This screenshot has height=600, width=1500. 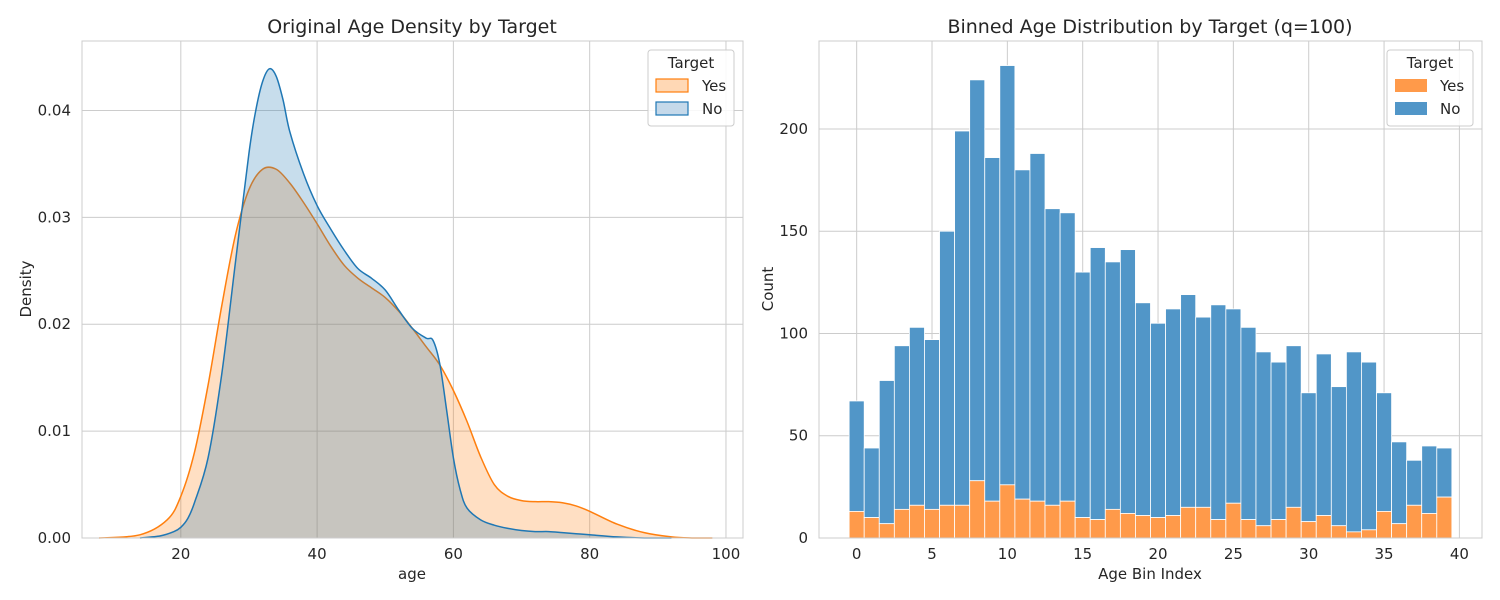 I want to click on histogram-legend-label-yes: Yes, so click(x=1451, y=86).